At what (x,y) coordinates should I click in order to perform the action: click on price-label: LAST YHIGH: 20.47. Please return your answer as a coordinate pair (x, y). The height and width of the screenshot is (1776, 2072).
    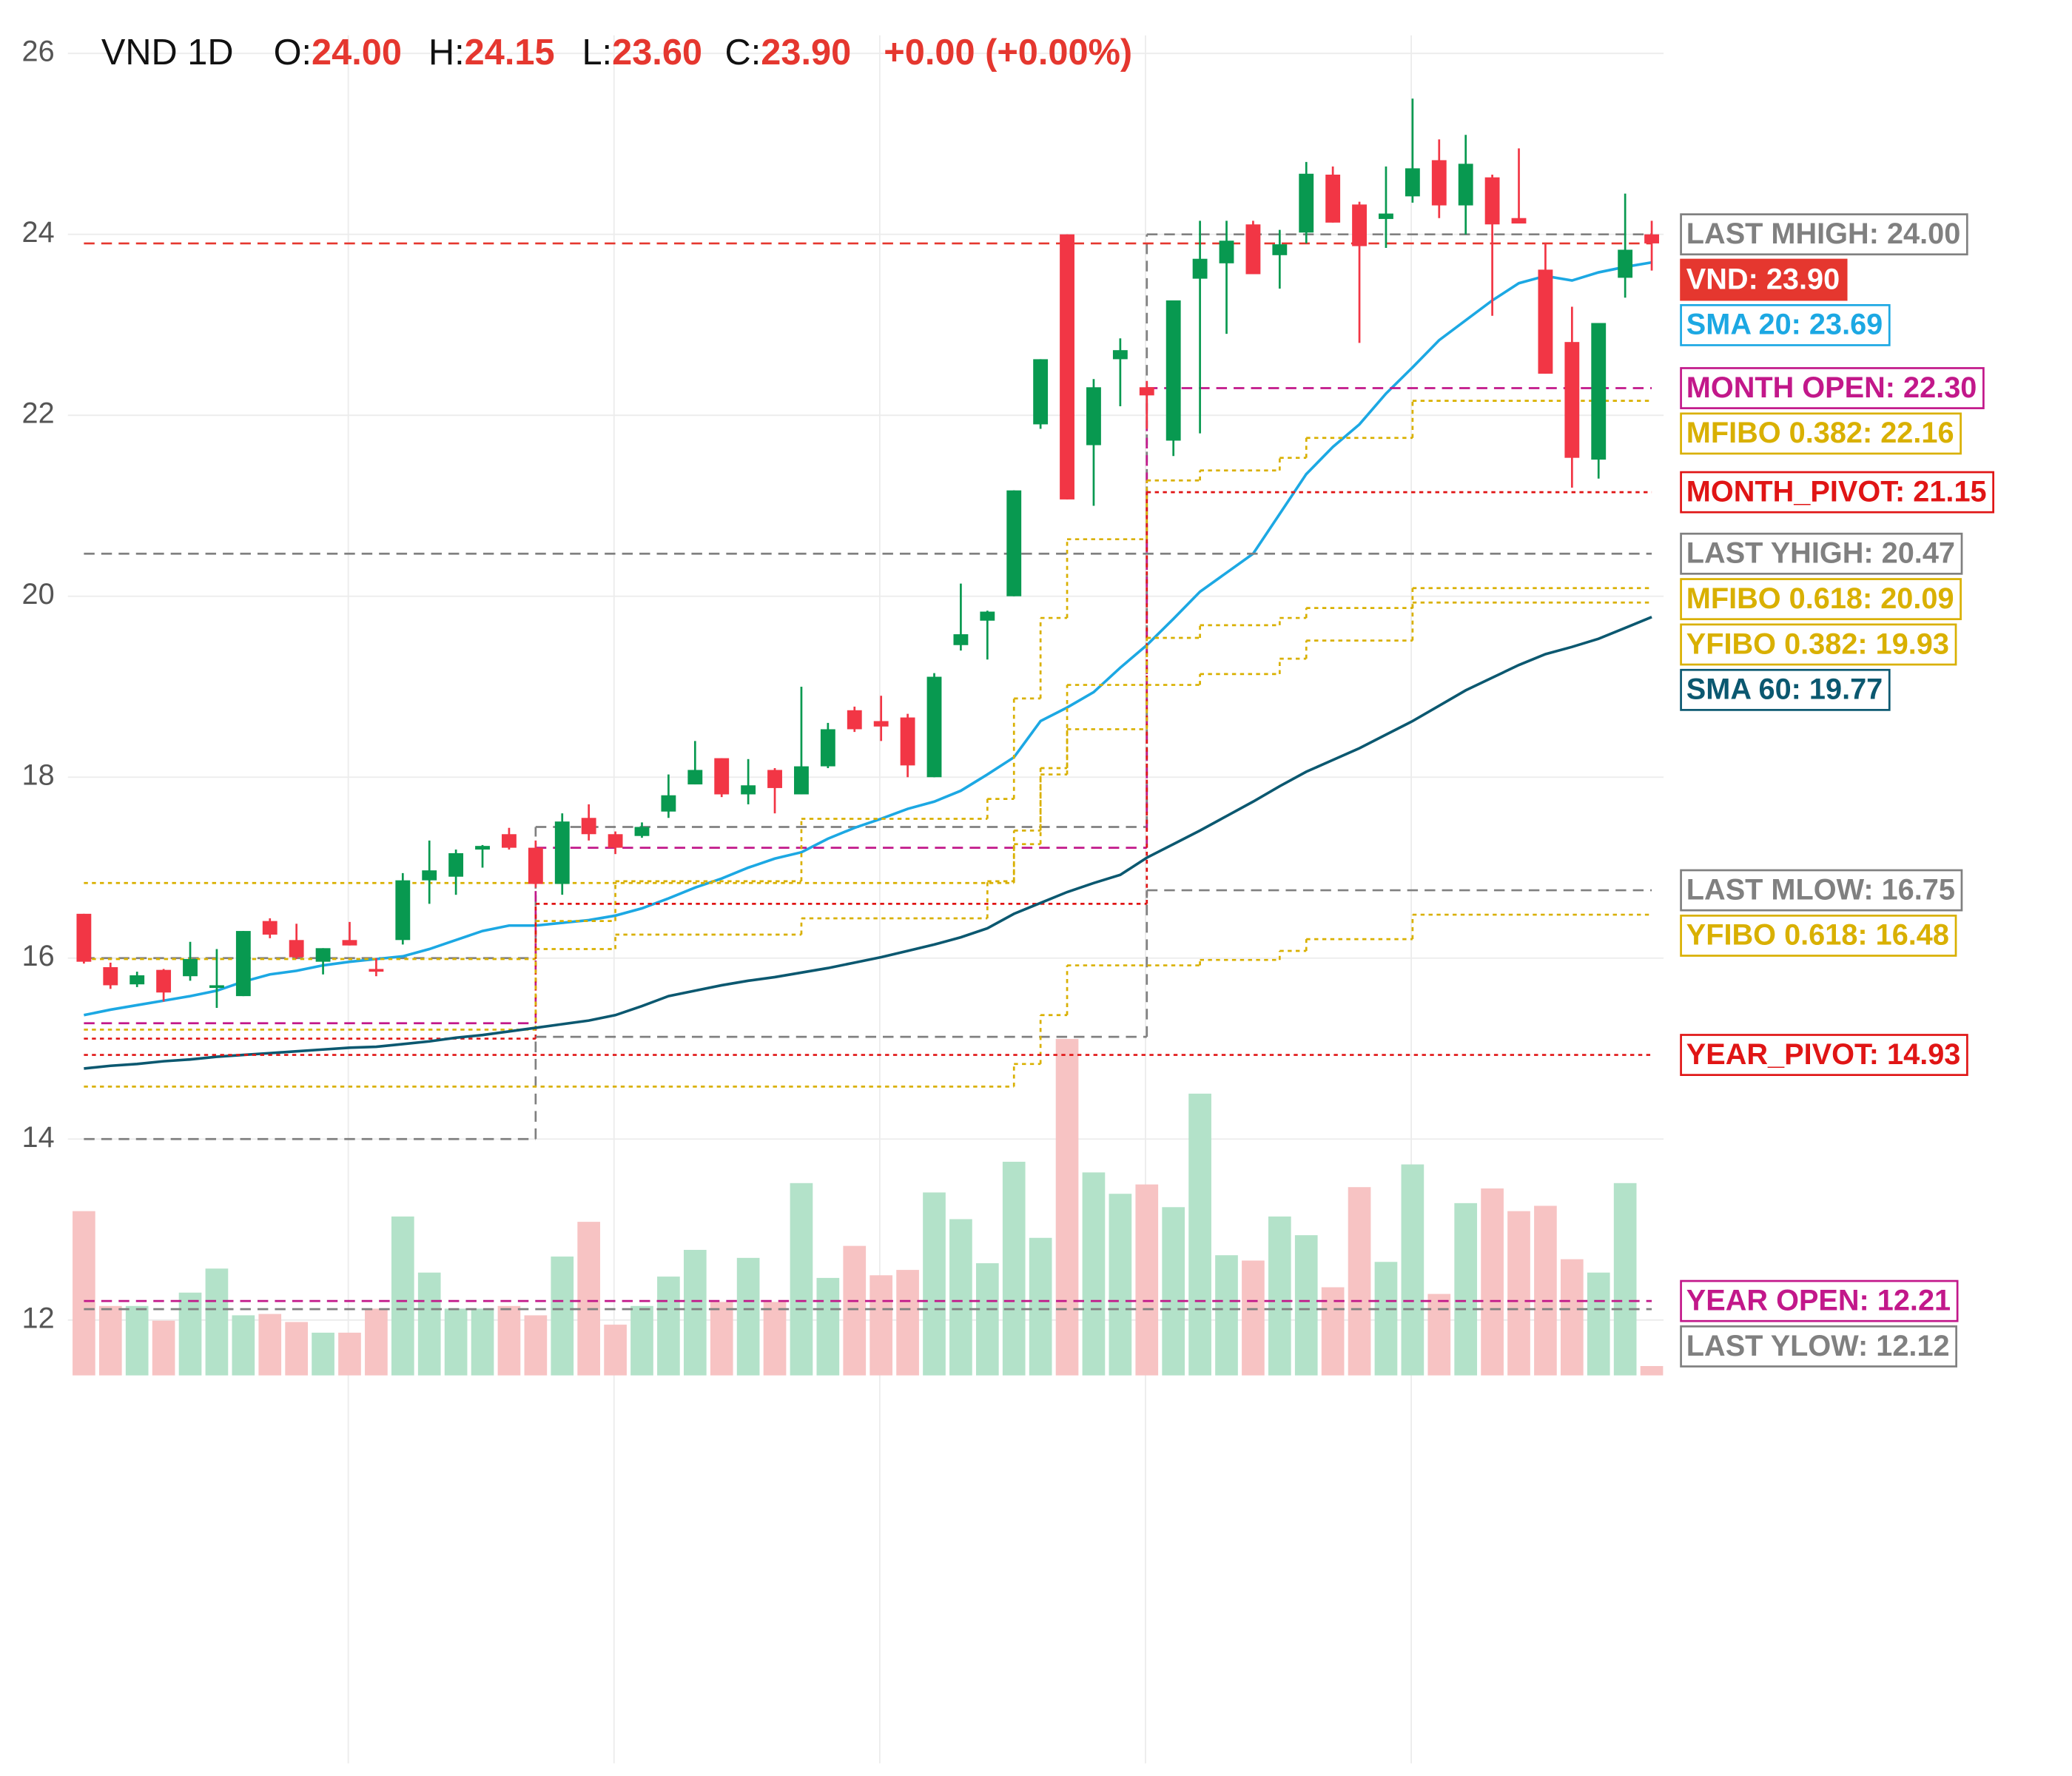
    Looking at the image, I should click on (1820, 553).